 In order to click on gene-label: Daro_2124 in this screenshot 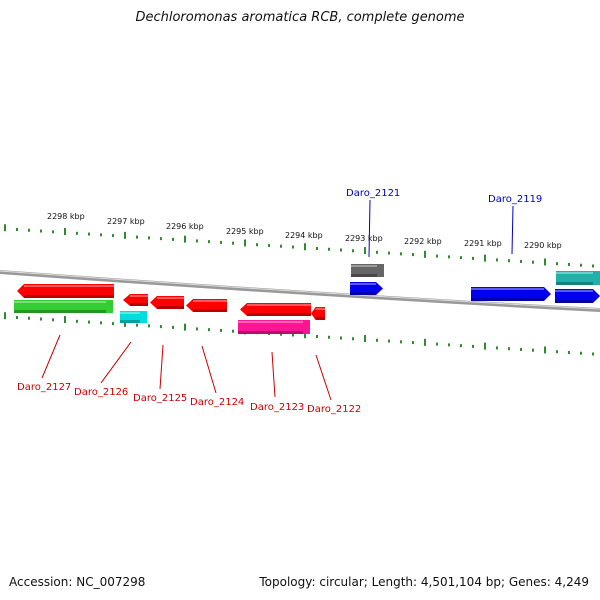, I will do `click(217, 402)`.